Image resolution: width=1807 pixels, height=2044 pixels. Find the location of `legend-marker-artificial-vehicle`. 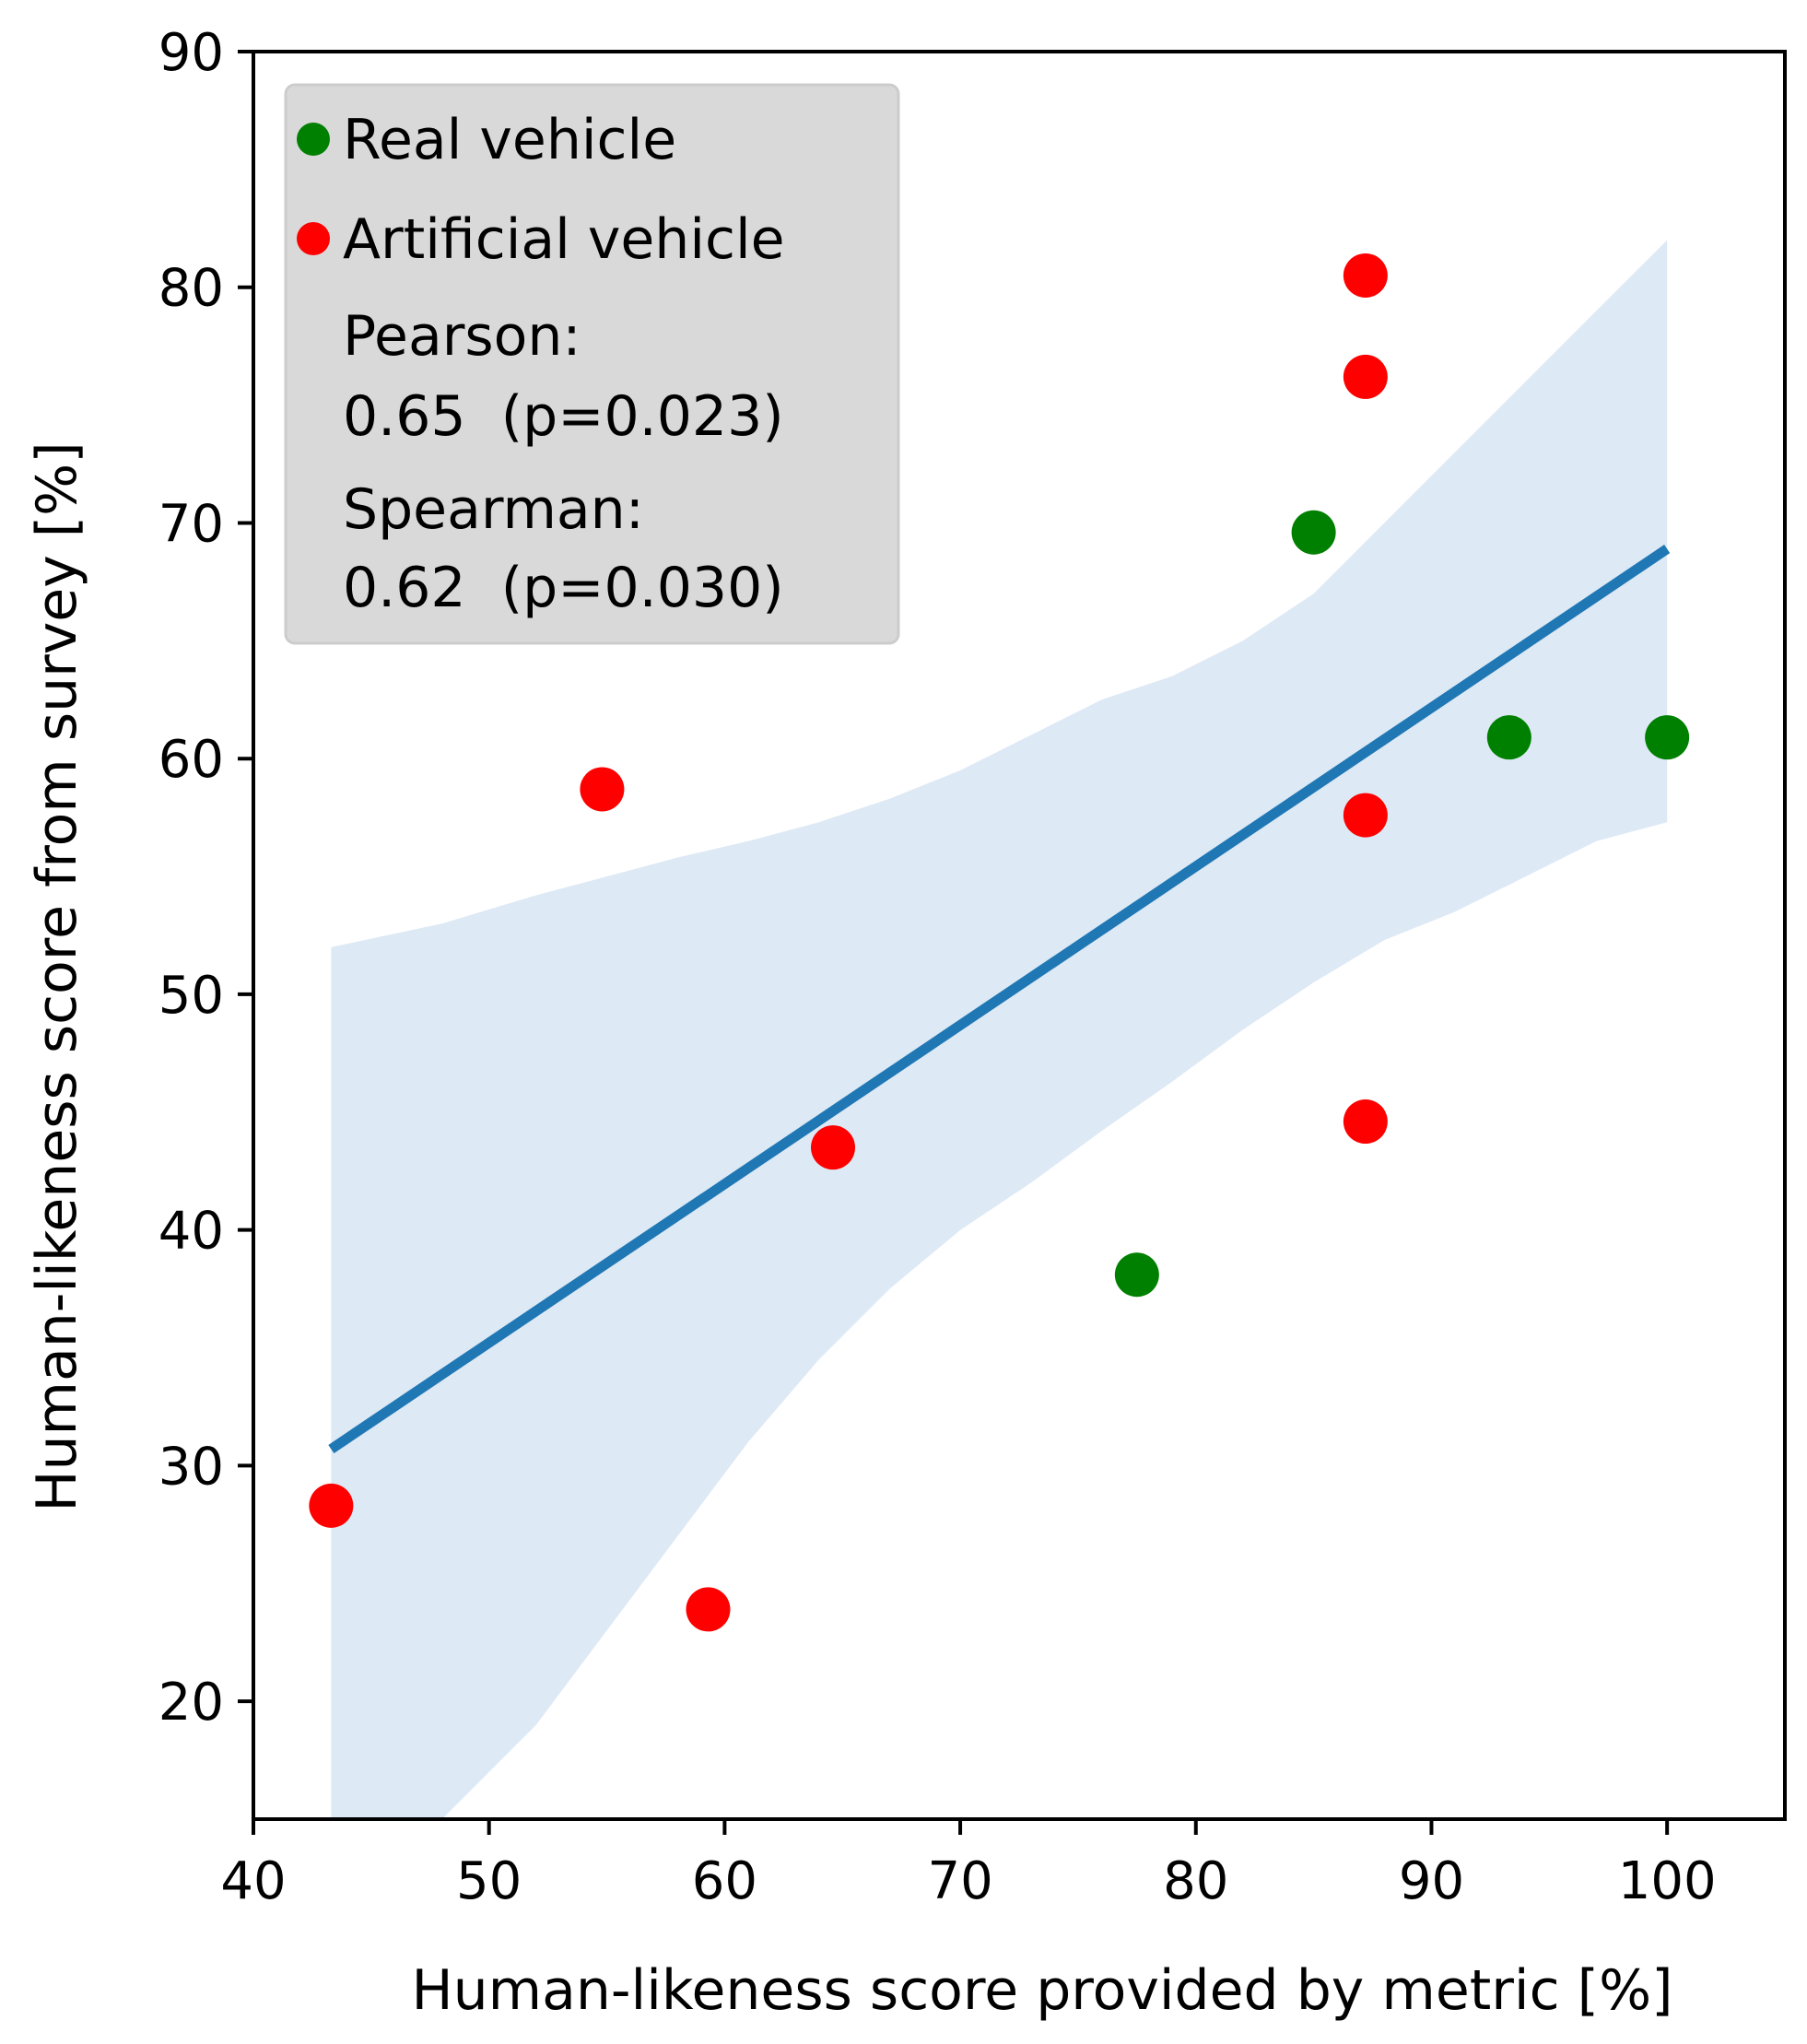

legend-marker-artificial-vehicle is located at coordinates (314, 239).